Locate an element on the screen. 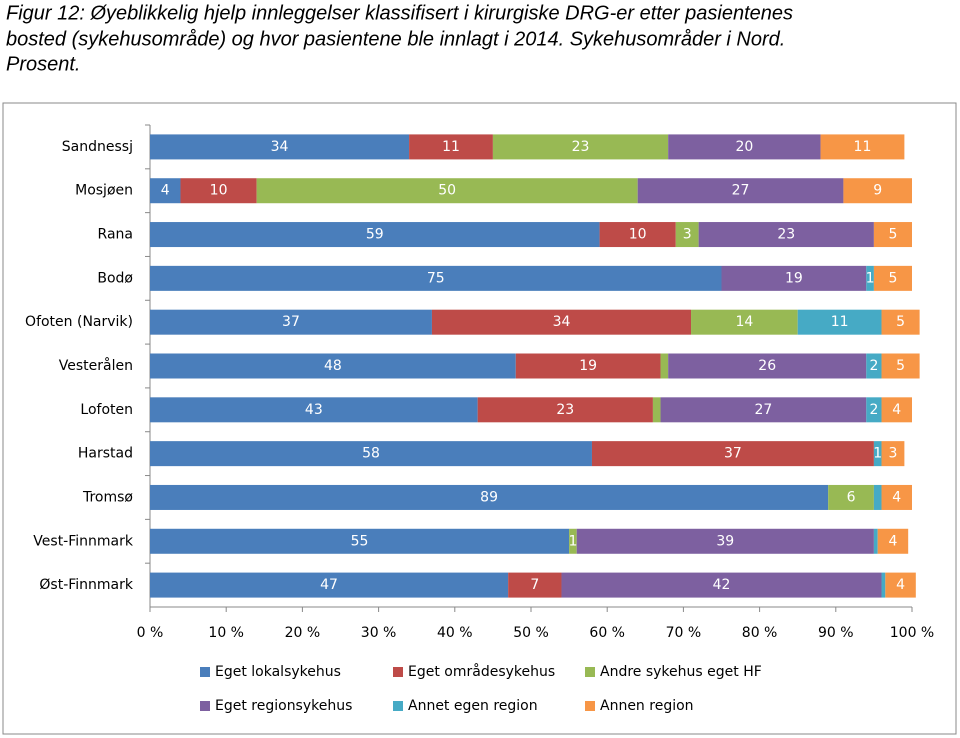  legend-label: Annet egen region is located at coordinates (473, 706).